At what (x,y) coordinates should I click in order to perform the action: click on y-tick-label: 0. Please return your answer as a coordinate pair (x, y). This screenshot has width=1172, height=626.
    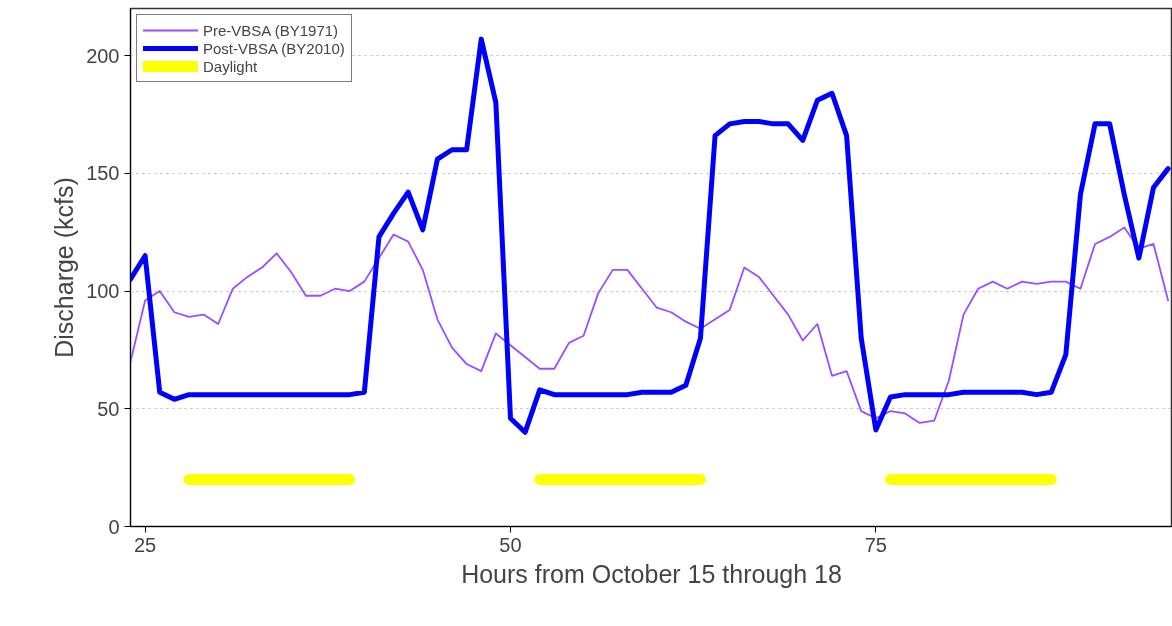
    Looking at the image, I should click on (114, 526).